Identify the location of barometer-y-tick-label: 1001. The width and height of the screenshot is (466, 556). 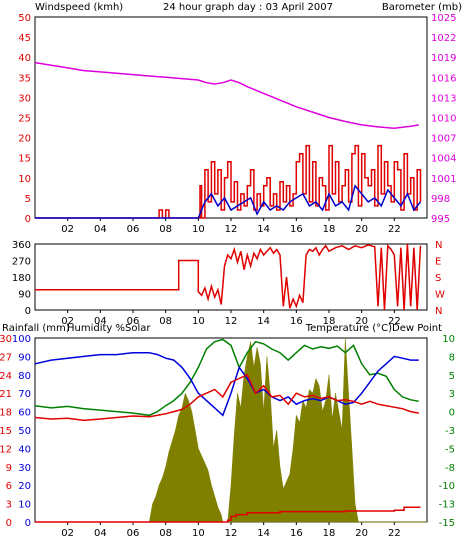
(443, 179).